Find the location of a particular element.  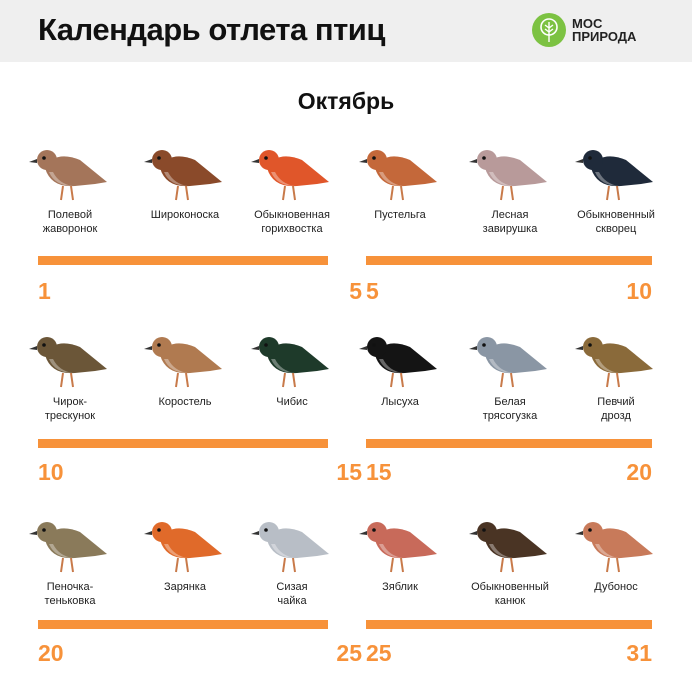

bird-card: Певчий дрозд is located at coordinates (616, 369).